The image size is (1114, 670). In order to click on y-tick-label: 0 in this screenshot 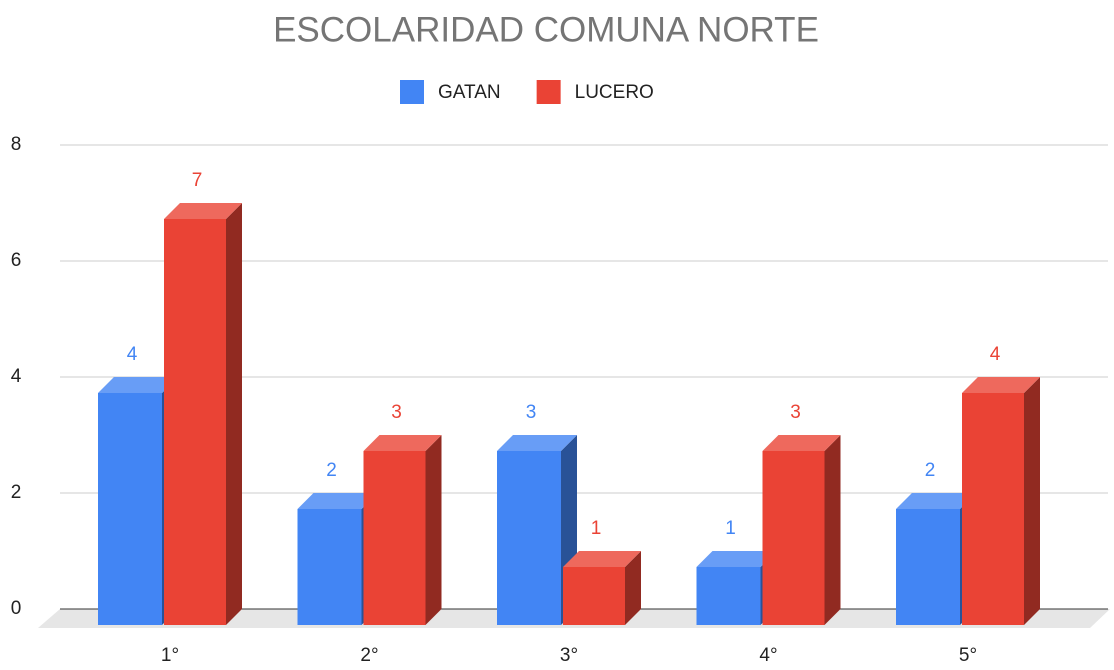, I will do `click(16, 608)`.